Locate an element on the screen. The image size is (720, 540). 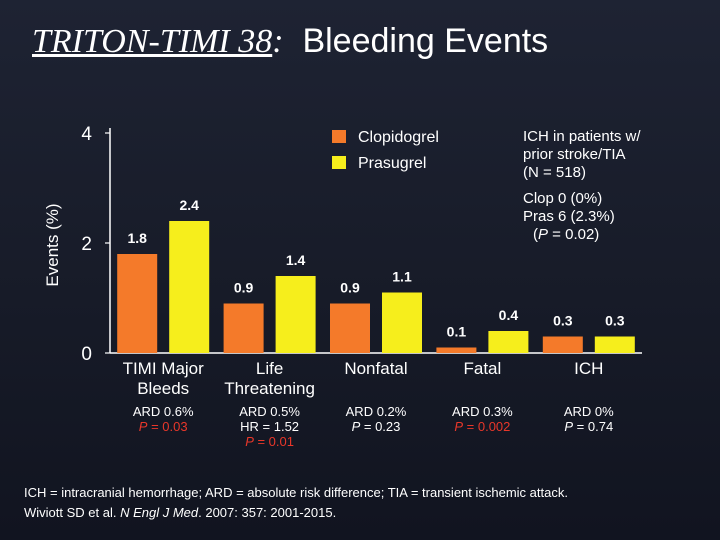
slide-title: TRITON-TIMI 38: Bleeding Events is located at coordinates (290, 41).